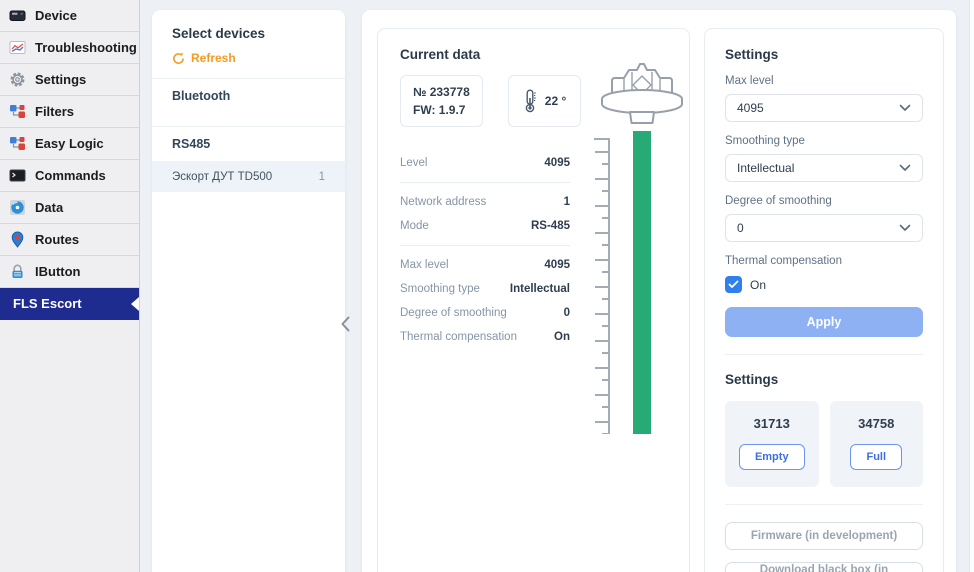 Image resolution: width=974 pixels, height=572 pixels. What do you see at coordinates (17, 175) in the screenshot?
I see `terminal-icon` at bounding box center [17, 175].